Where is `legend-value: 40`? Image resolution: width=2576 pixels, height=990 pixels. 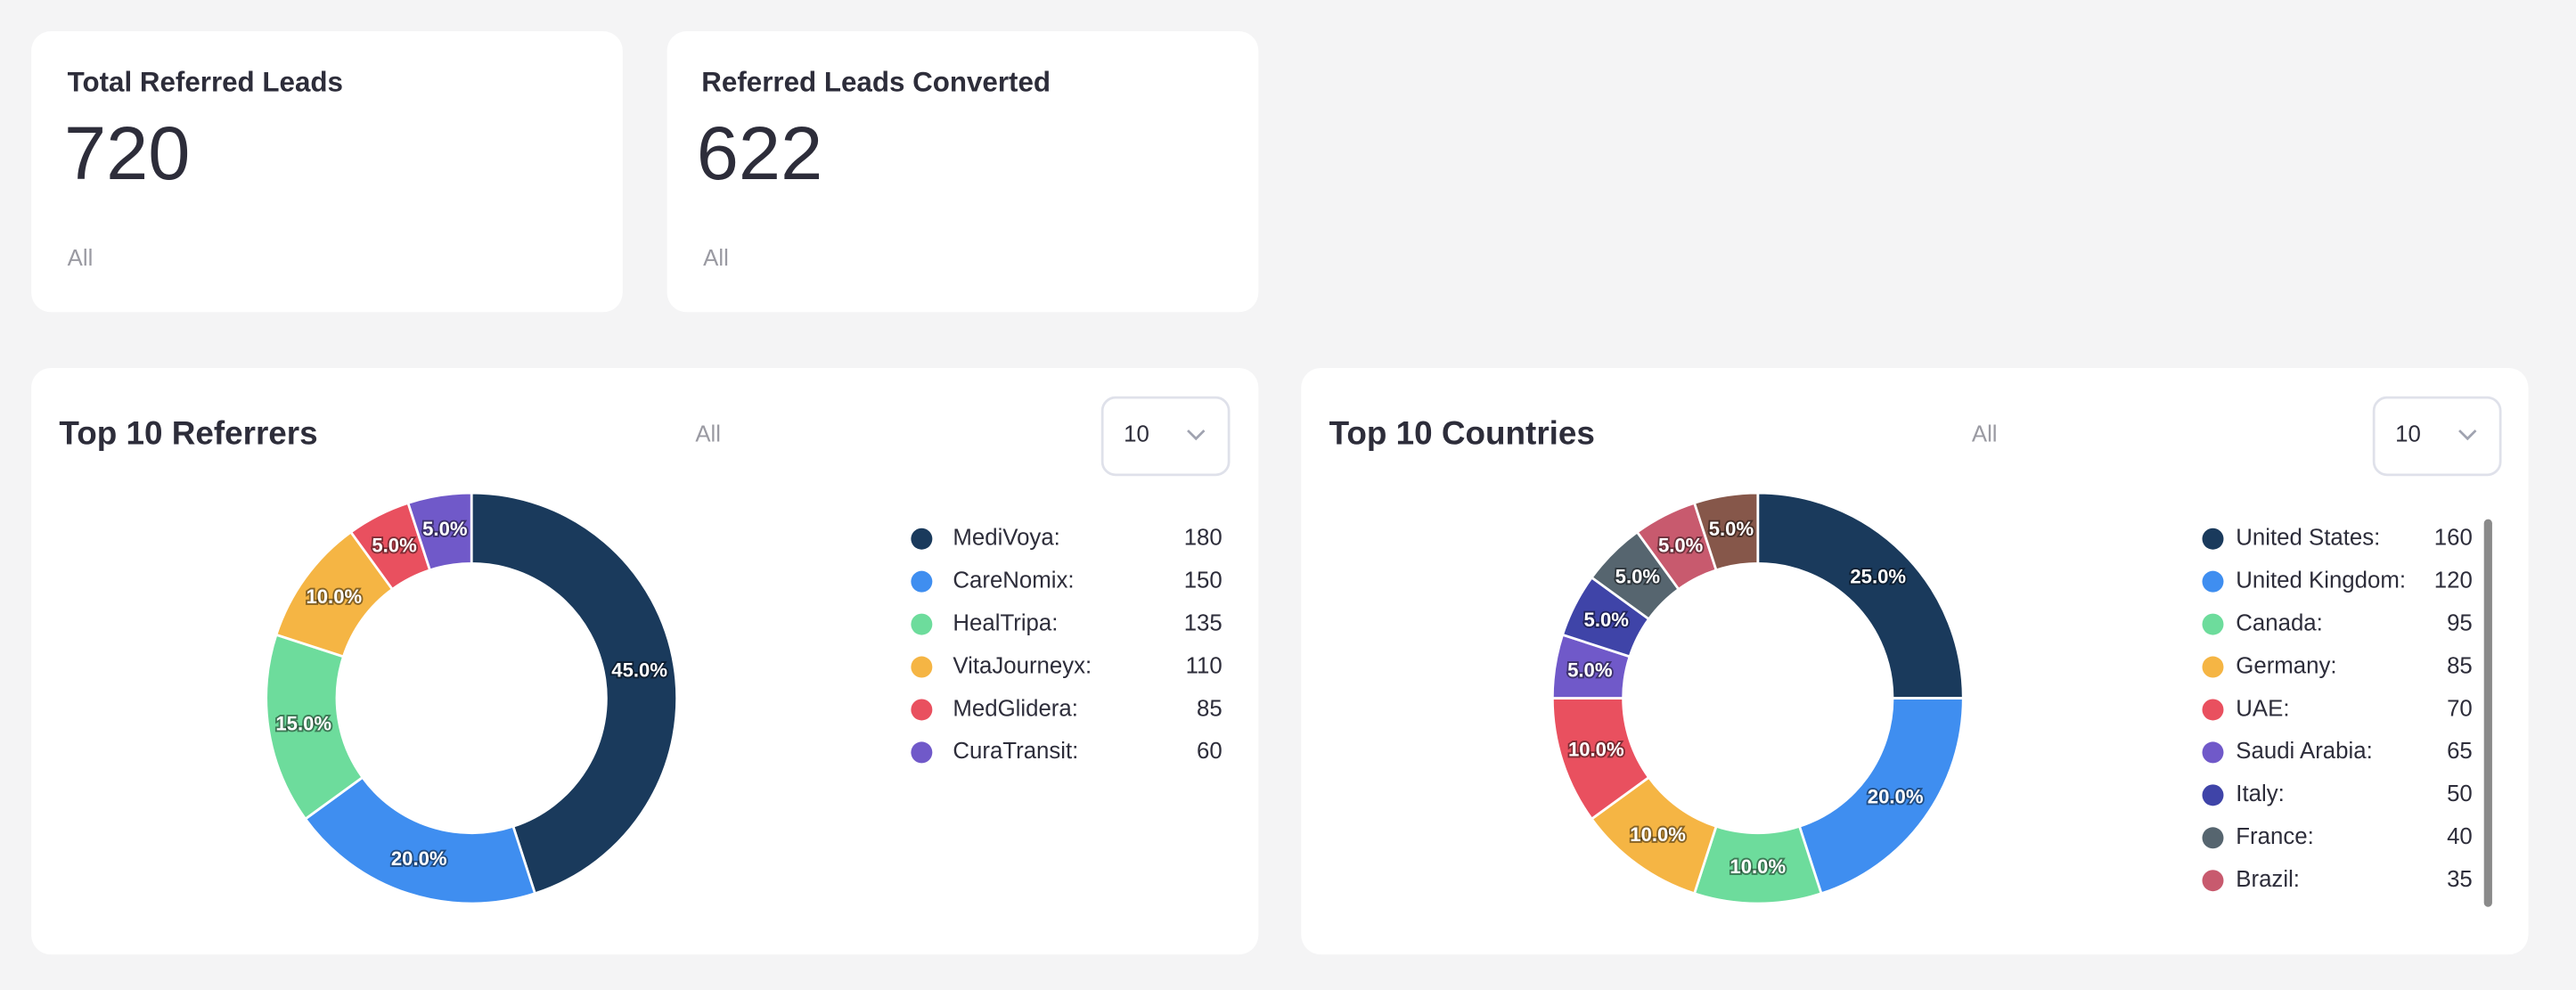
legend-value: 40 is located at coordinates (2460, 836).